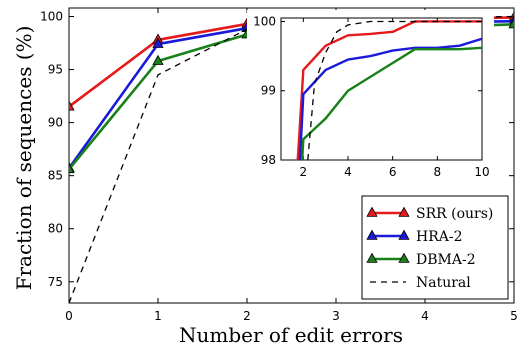  What do you see at coordinates (336, 316) in the screenshot?
I see `x-tick-label: 3` at bounding box center [336, 316].